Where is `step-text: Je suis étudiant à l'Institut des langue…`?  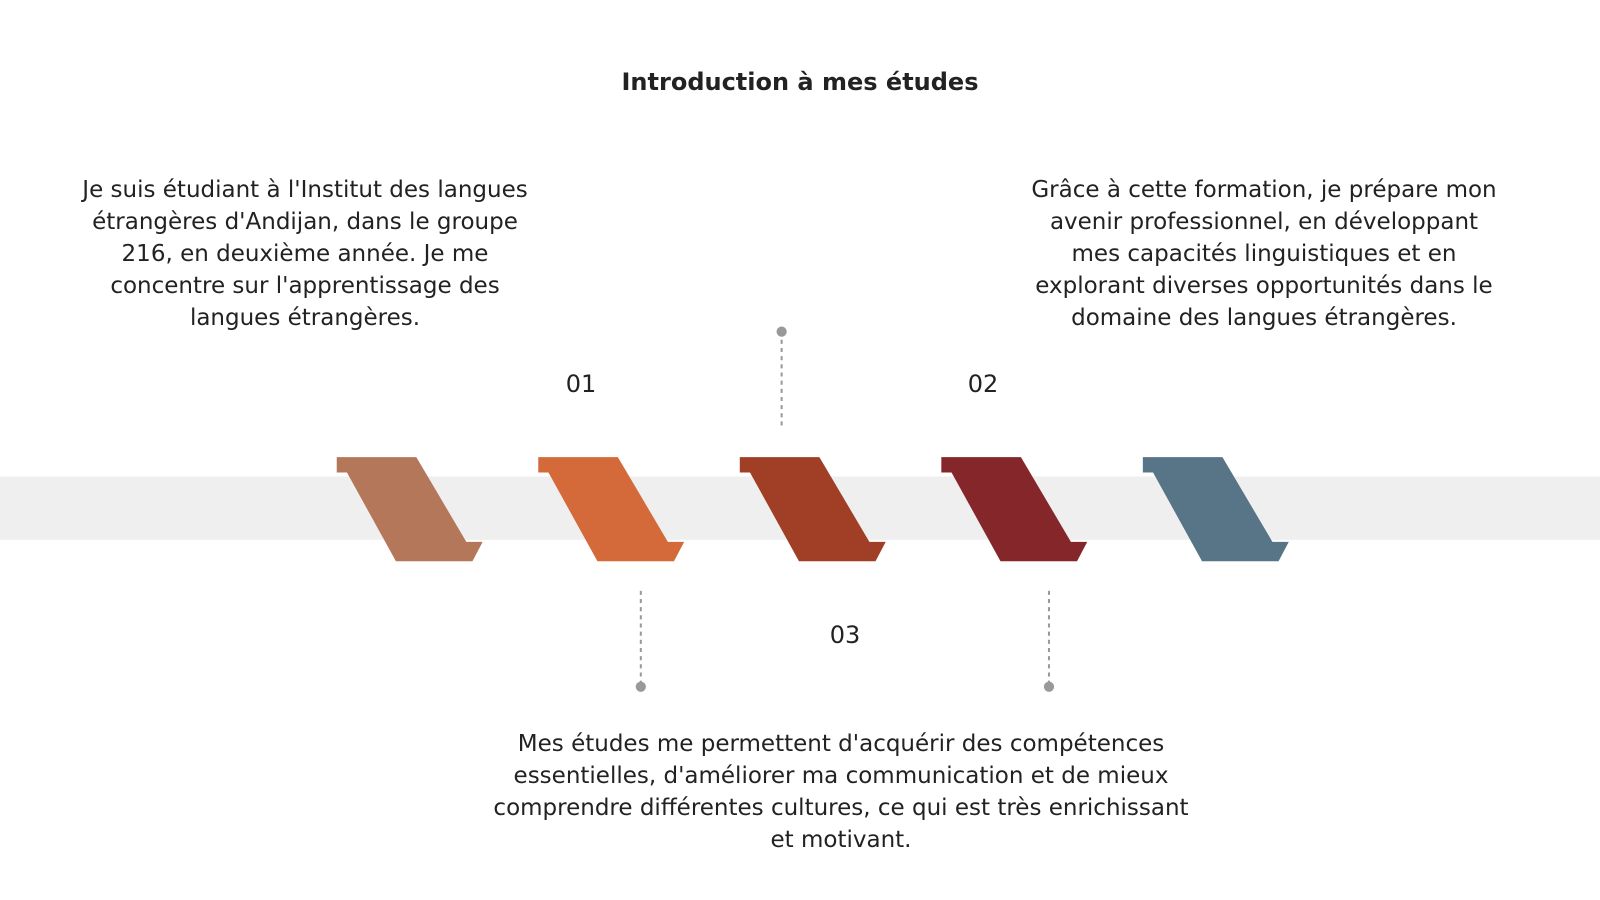 step-text: Je suis étudiant à l'Institut des langue… is located at coordinates (305, 254).